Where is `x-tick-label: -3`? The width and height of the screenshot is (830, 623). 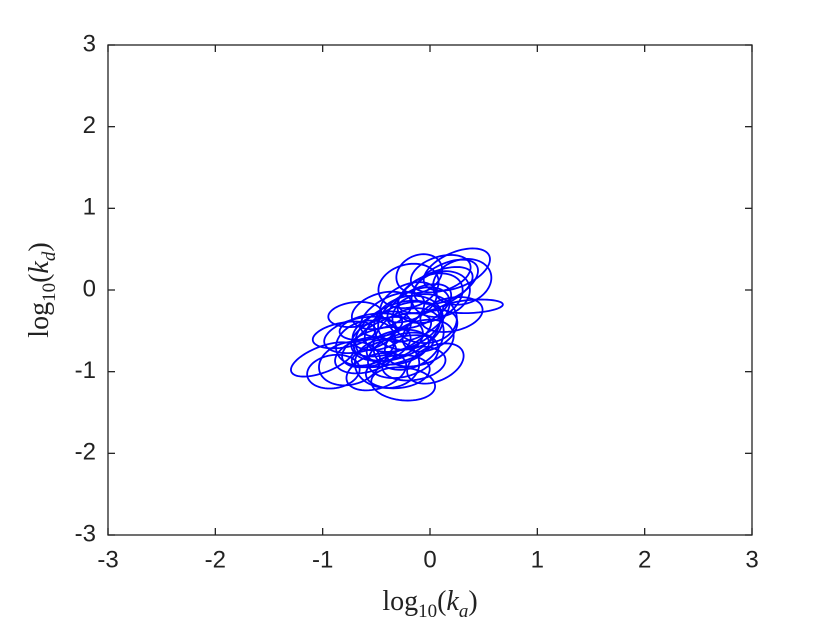
x-tick-label: -3 is located at coordinates (107, 559).